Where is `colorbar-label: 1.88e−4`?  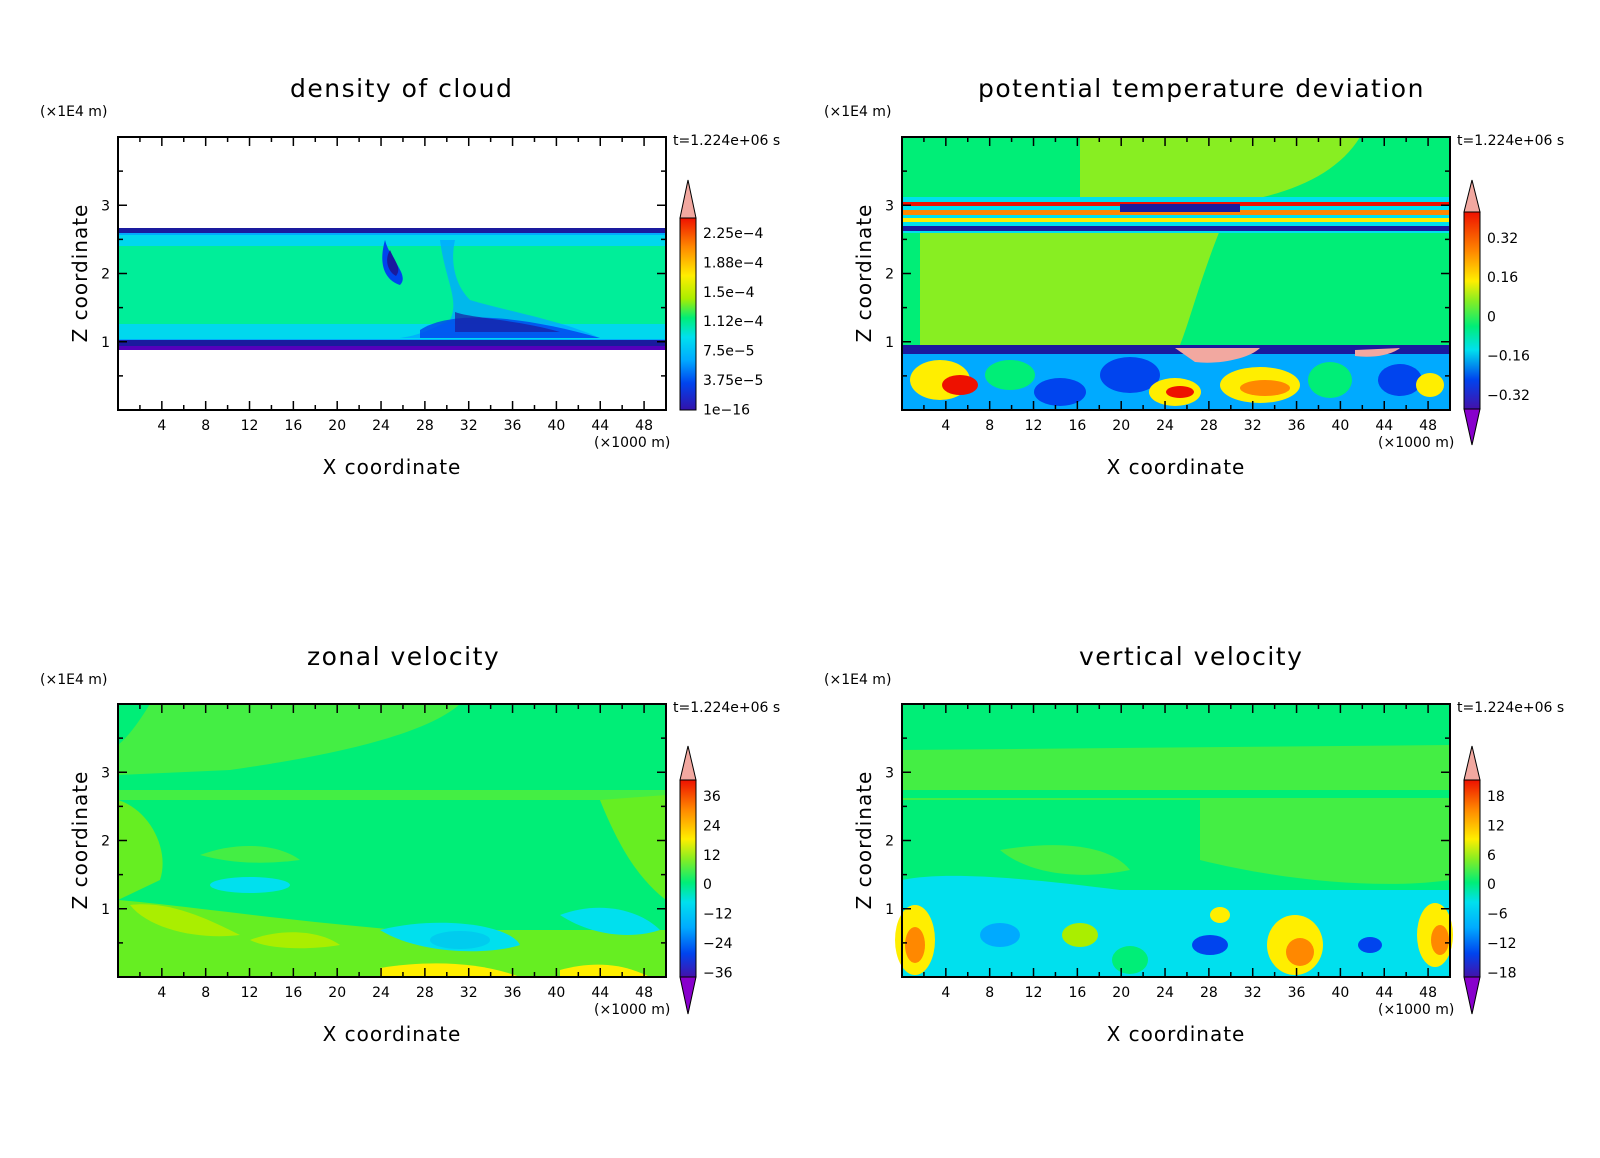
colorbar-label: 1.88e−4 is located at coordinates (733, 263).